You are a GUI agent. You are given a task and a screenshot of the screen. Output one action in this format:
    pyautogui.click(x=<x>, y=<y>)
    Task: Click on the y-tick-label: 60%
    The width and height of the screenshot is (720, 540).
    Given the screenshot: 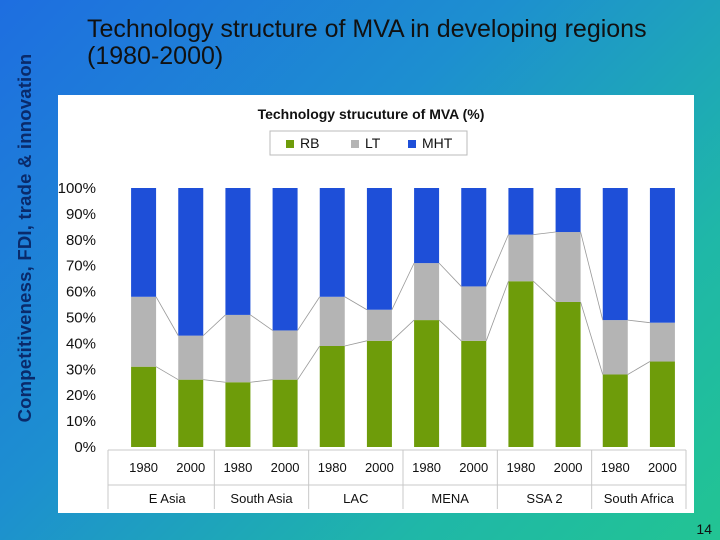 What is the action you would take?
    pyautogui.click(x=81, y=292)
    